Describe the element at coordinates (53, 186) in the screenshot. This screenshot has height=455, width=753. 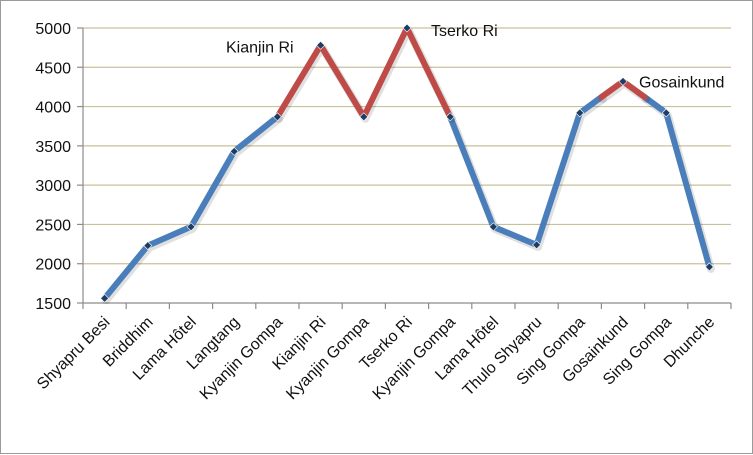
I see `y-tick-label: 3000` at that location.